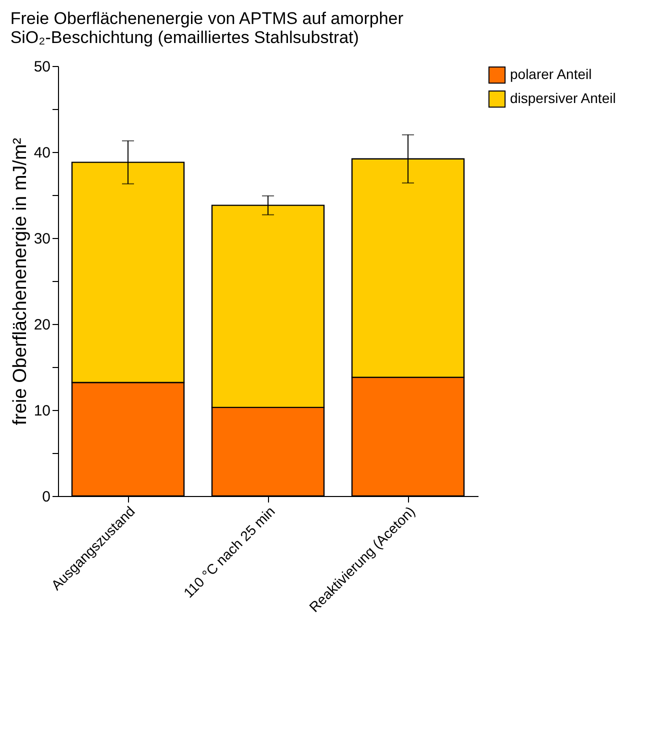  What do you see at coordinates (551, 74) in the screenshot?
I see `legend-label: polarer Anteil` at bounding box center [551, 74].